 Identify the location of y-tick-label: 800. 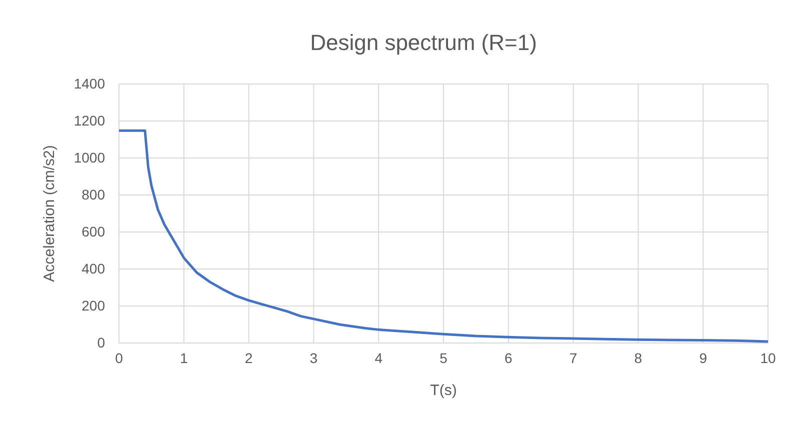
(94, 194).